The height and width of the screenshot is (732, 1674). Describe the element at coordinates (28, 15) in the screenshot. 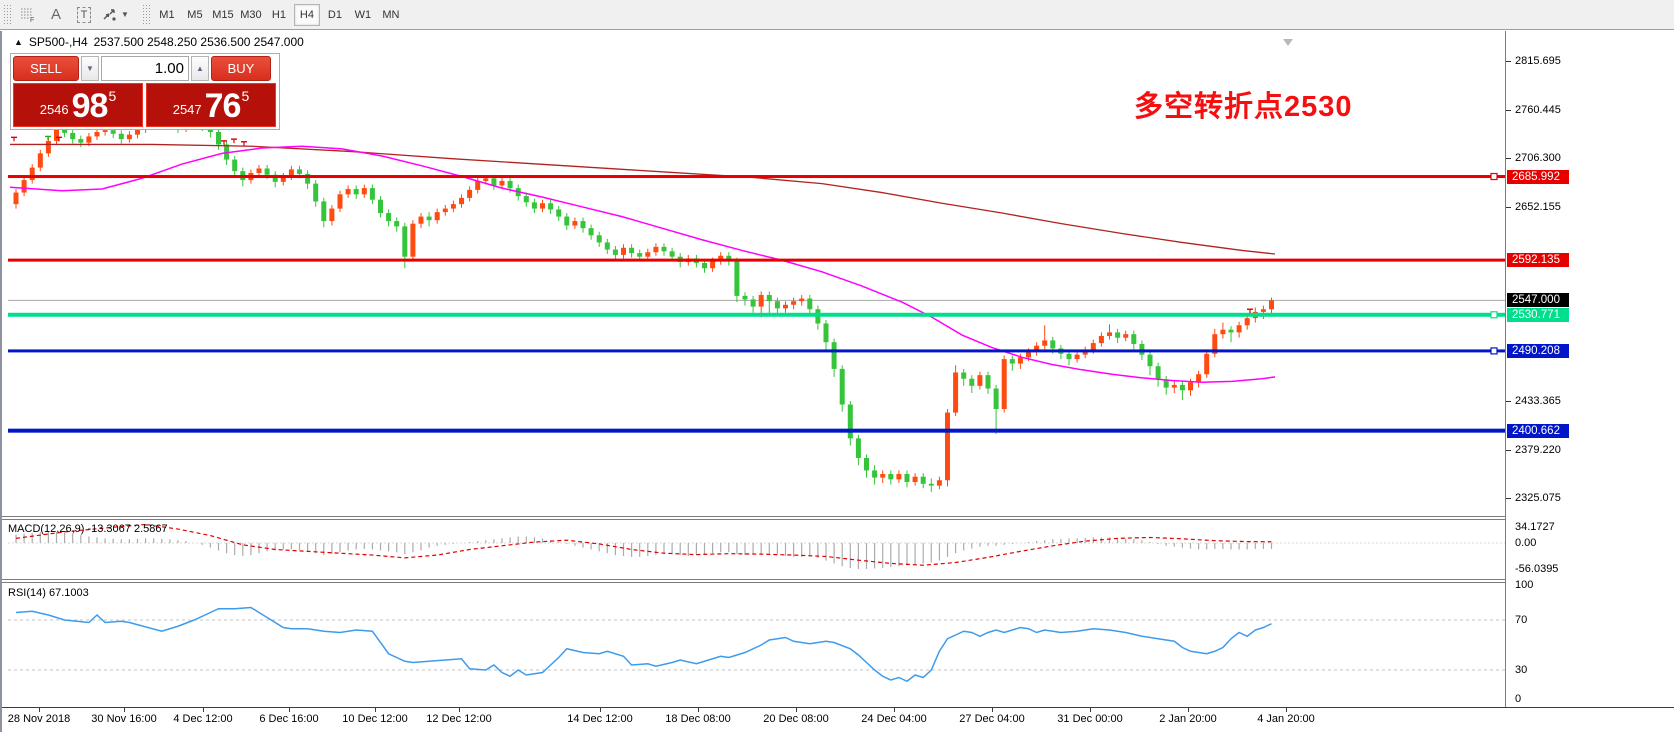

I see `grid-f-icon: F` at that location.